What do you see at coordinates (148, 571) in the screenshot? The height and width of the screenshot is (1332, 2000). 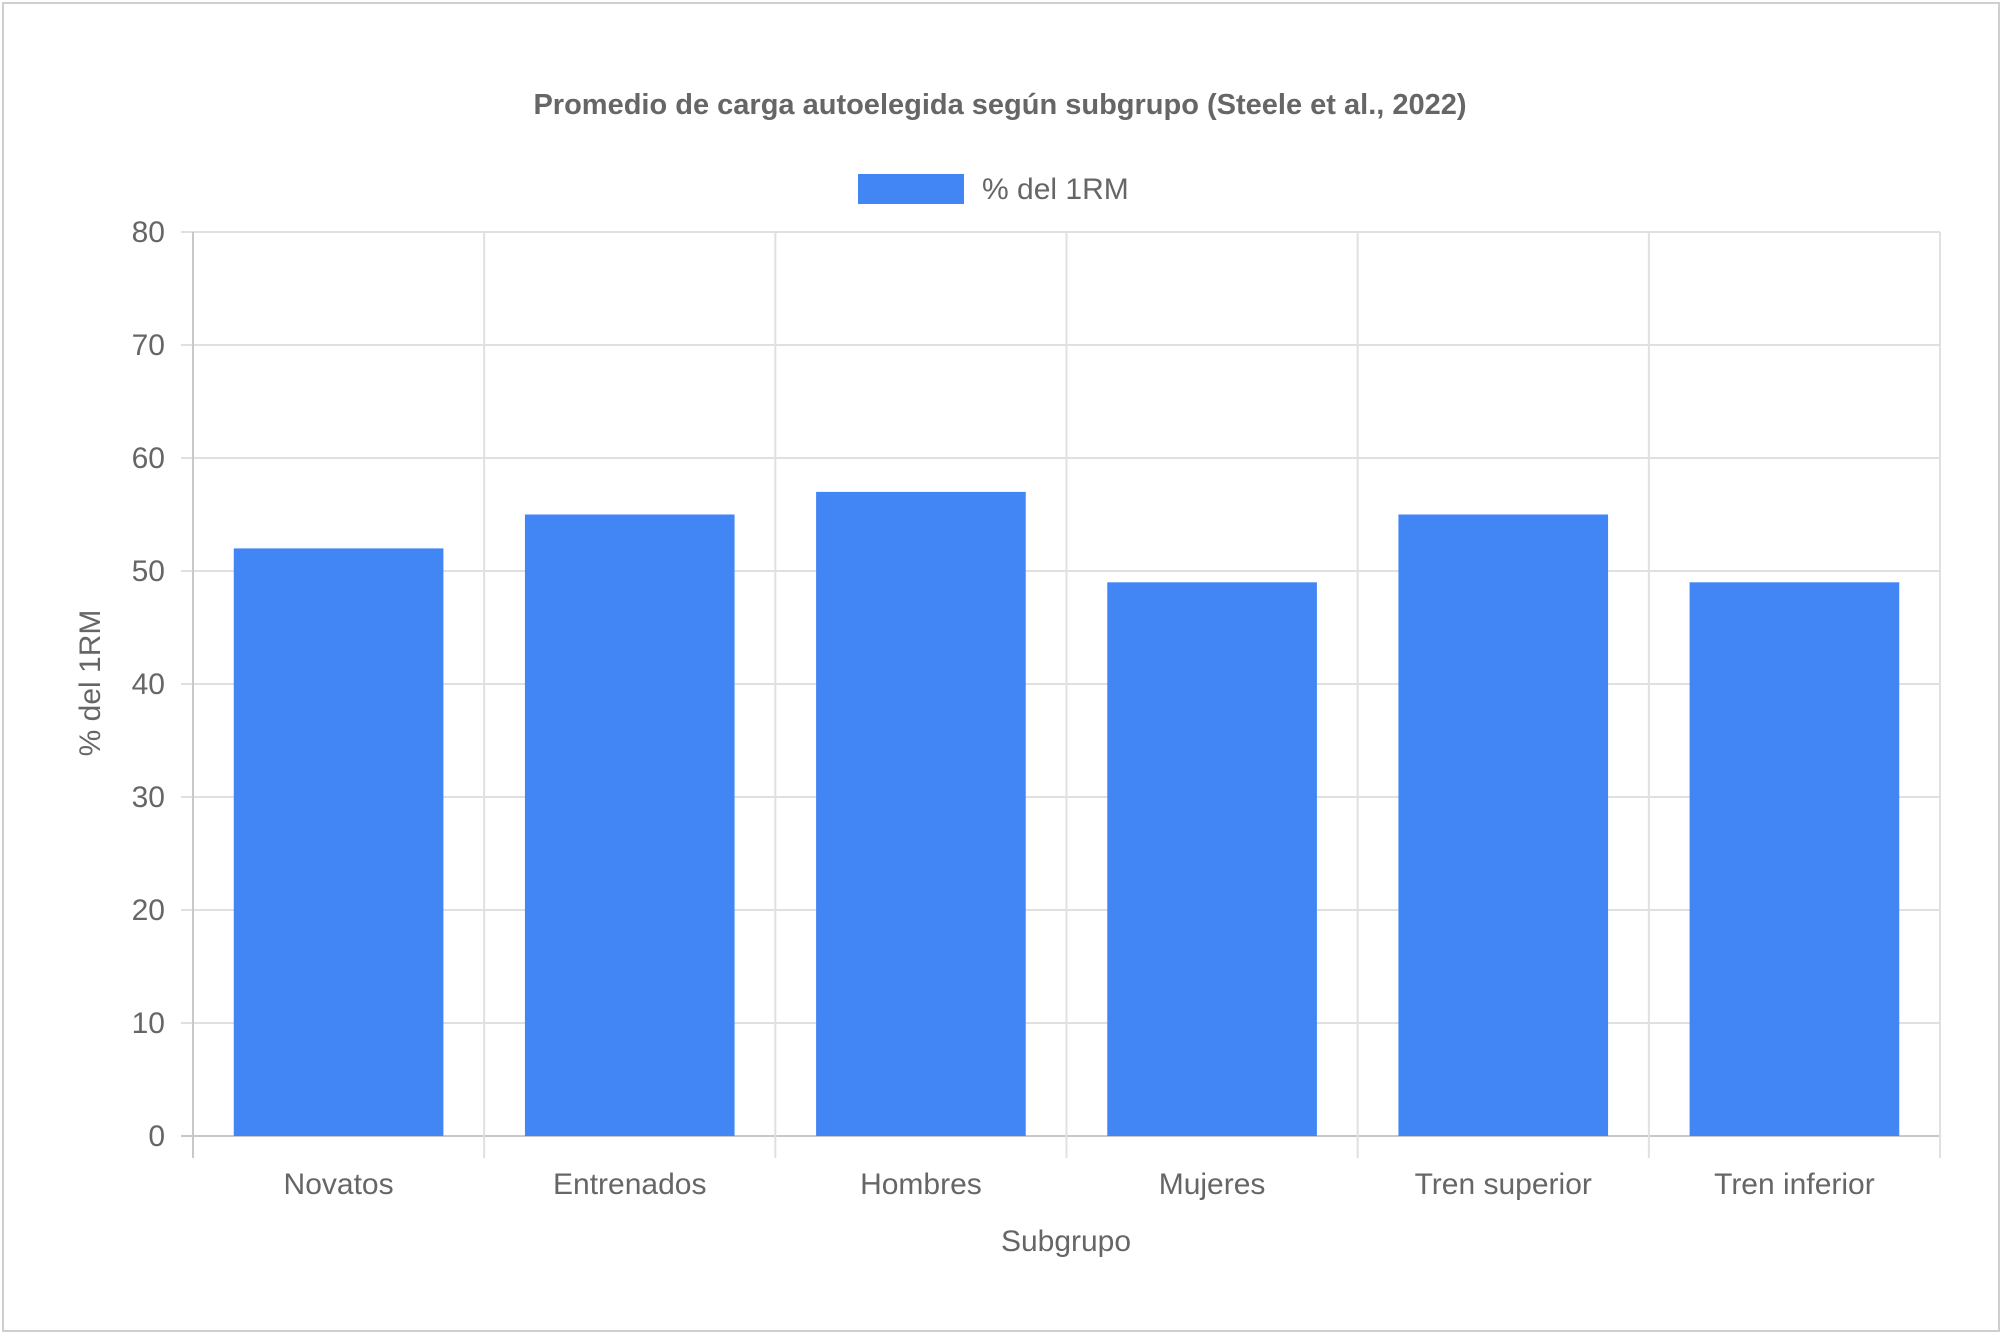 I see `y-tick-label: 50` at bounding box center [148, 571].